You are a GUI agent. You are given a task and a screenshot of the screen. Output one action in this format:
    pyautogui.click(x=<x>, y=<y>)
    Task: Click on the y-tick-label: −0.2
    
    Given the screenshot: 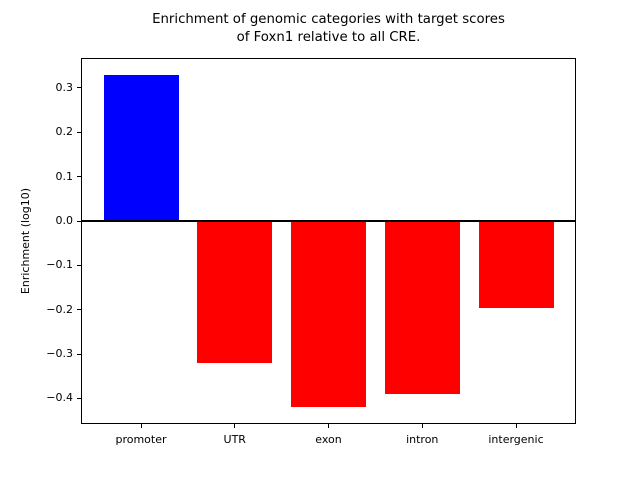 What is the action you would take?
    pyautogui.click(x=59, y=309)
    